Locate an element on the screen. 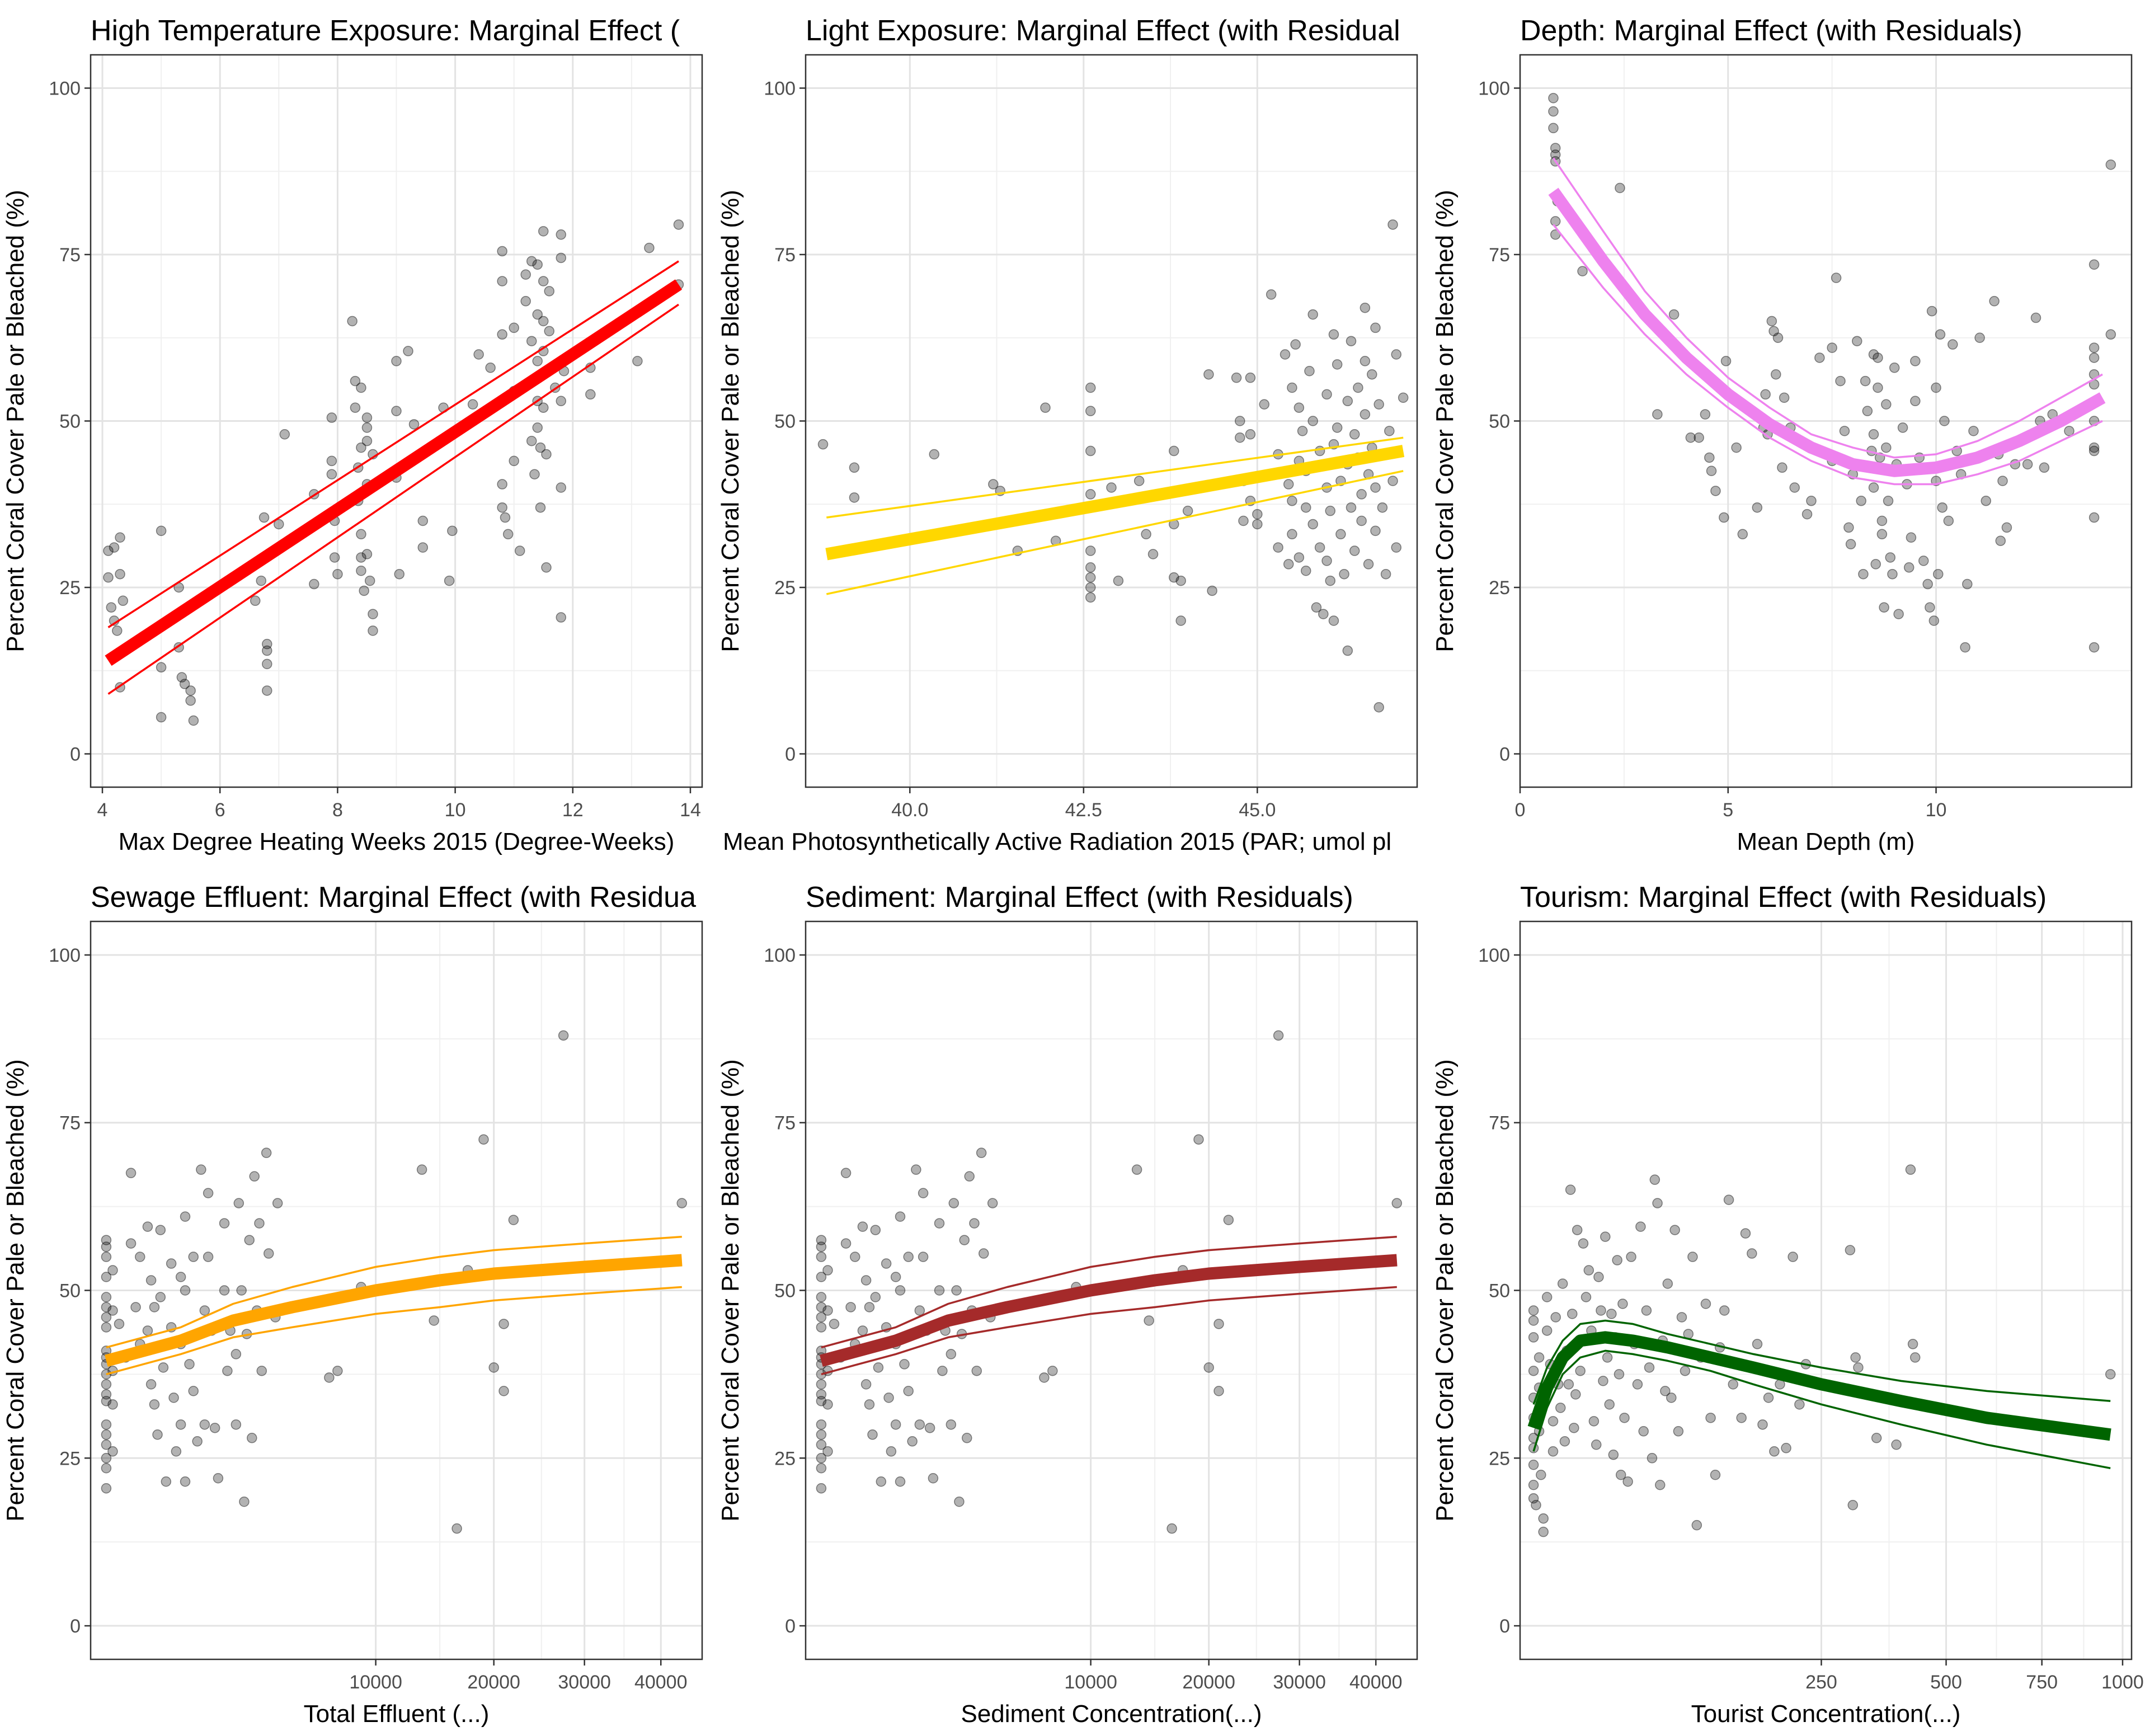 Image resolution: width=2145 pixels, height=1736 pixels. fit-lines is located at coordinates (1115, 515).